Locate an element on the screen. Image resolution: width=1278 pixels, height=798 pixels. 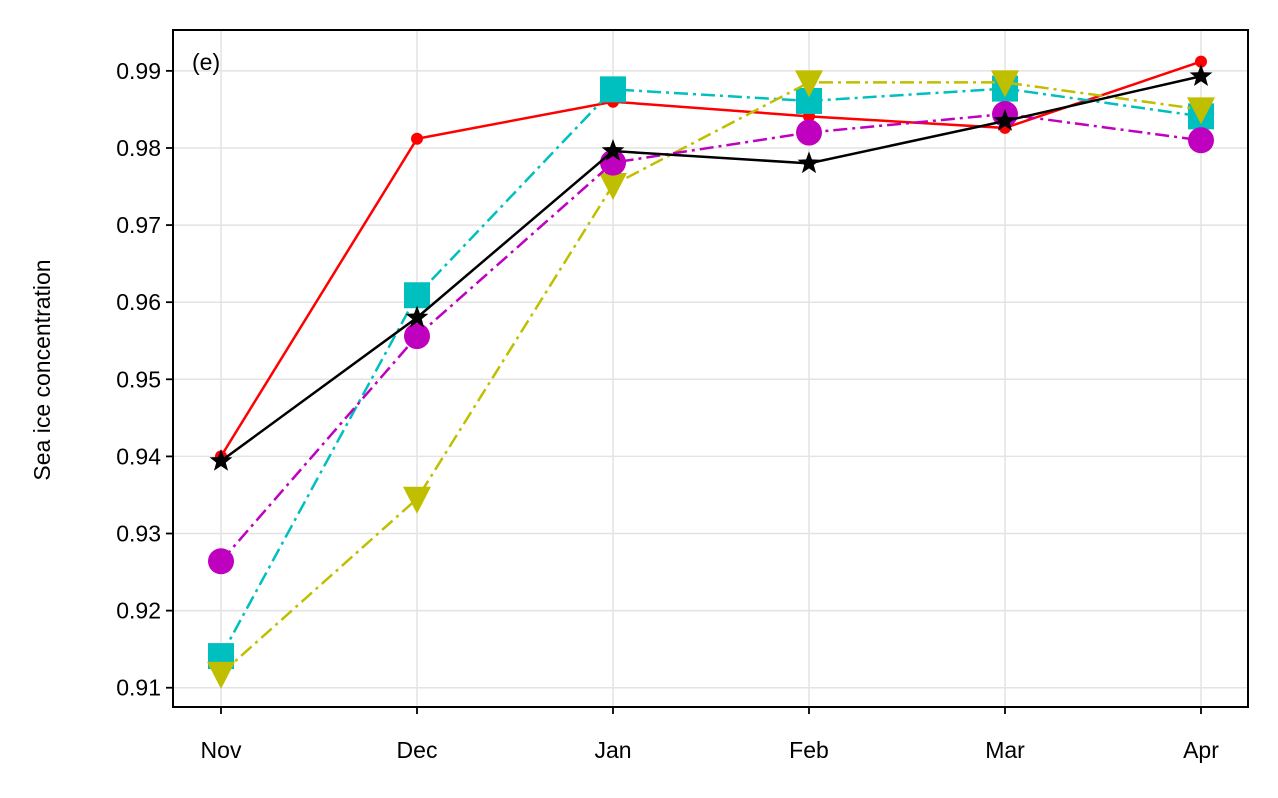
y-tick-label: 0.99 is located at coordinates (138, 71).